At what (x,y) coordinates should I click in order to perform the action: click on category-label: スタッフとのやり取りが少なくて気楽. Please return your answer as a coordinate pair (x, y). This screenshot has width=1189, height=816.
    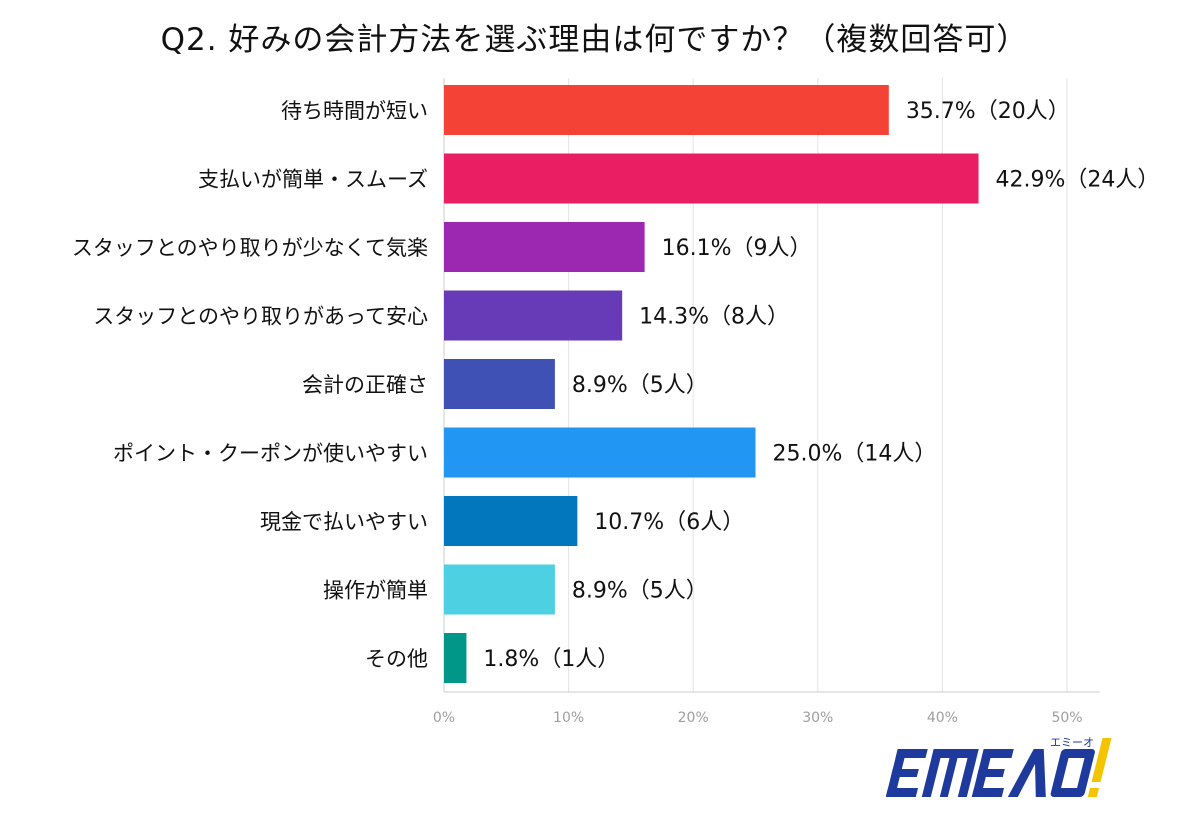
    Looking at the image, I should click on (250, 248).